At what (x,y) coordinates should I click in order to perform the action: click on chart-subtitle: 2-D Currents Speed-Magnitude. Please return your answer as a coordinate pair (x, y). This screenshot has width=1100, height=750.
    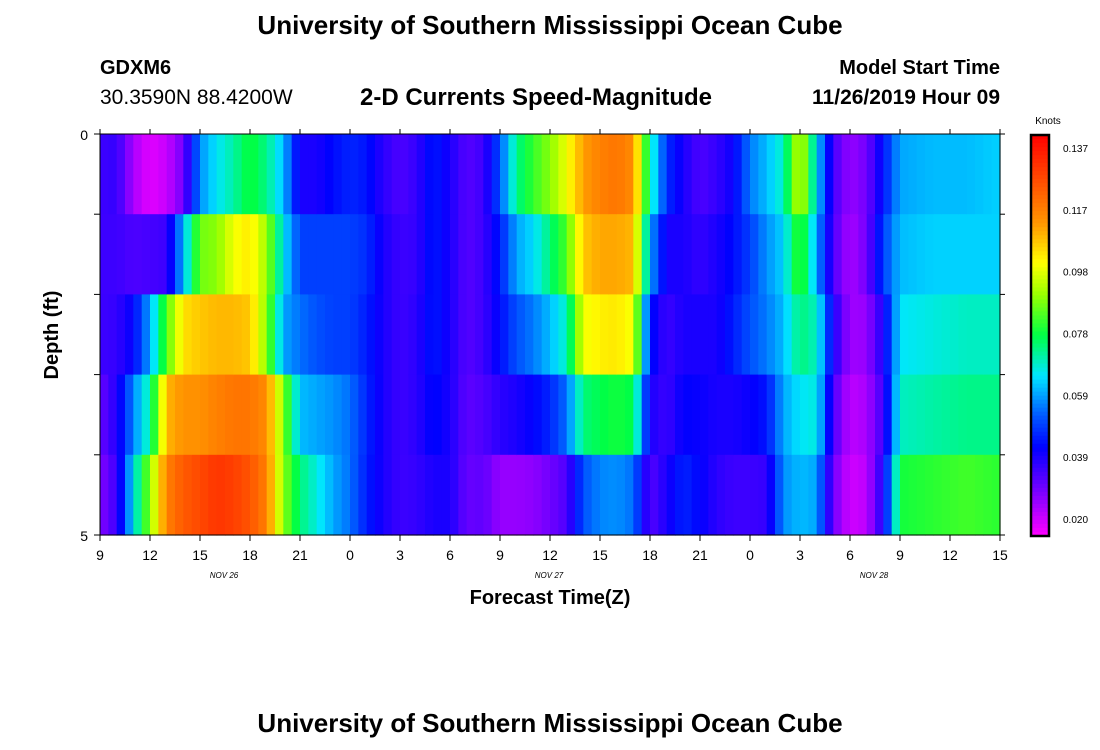
    Looking at the image, I should click on (536, 97).